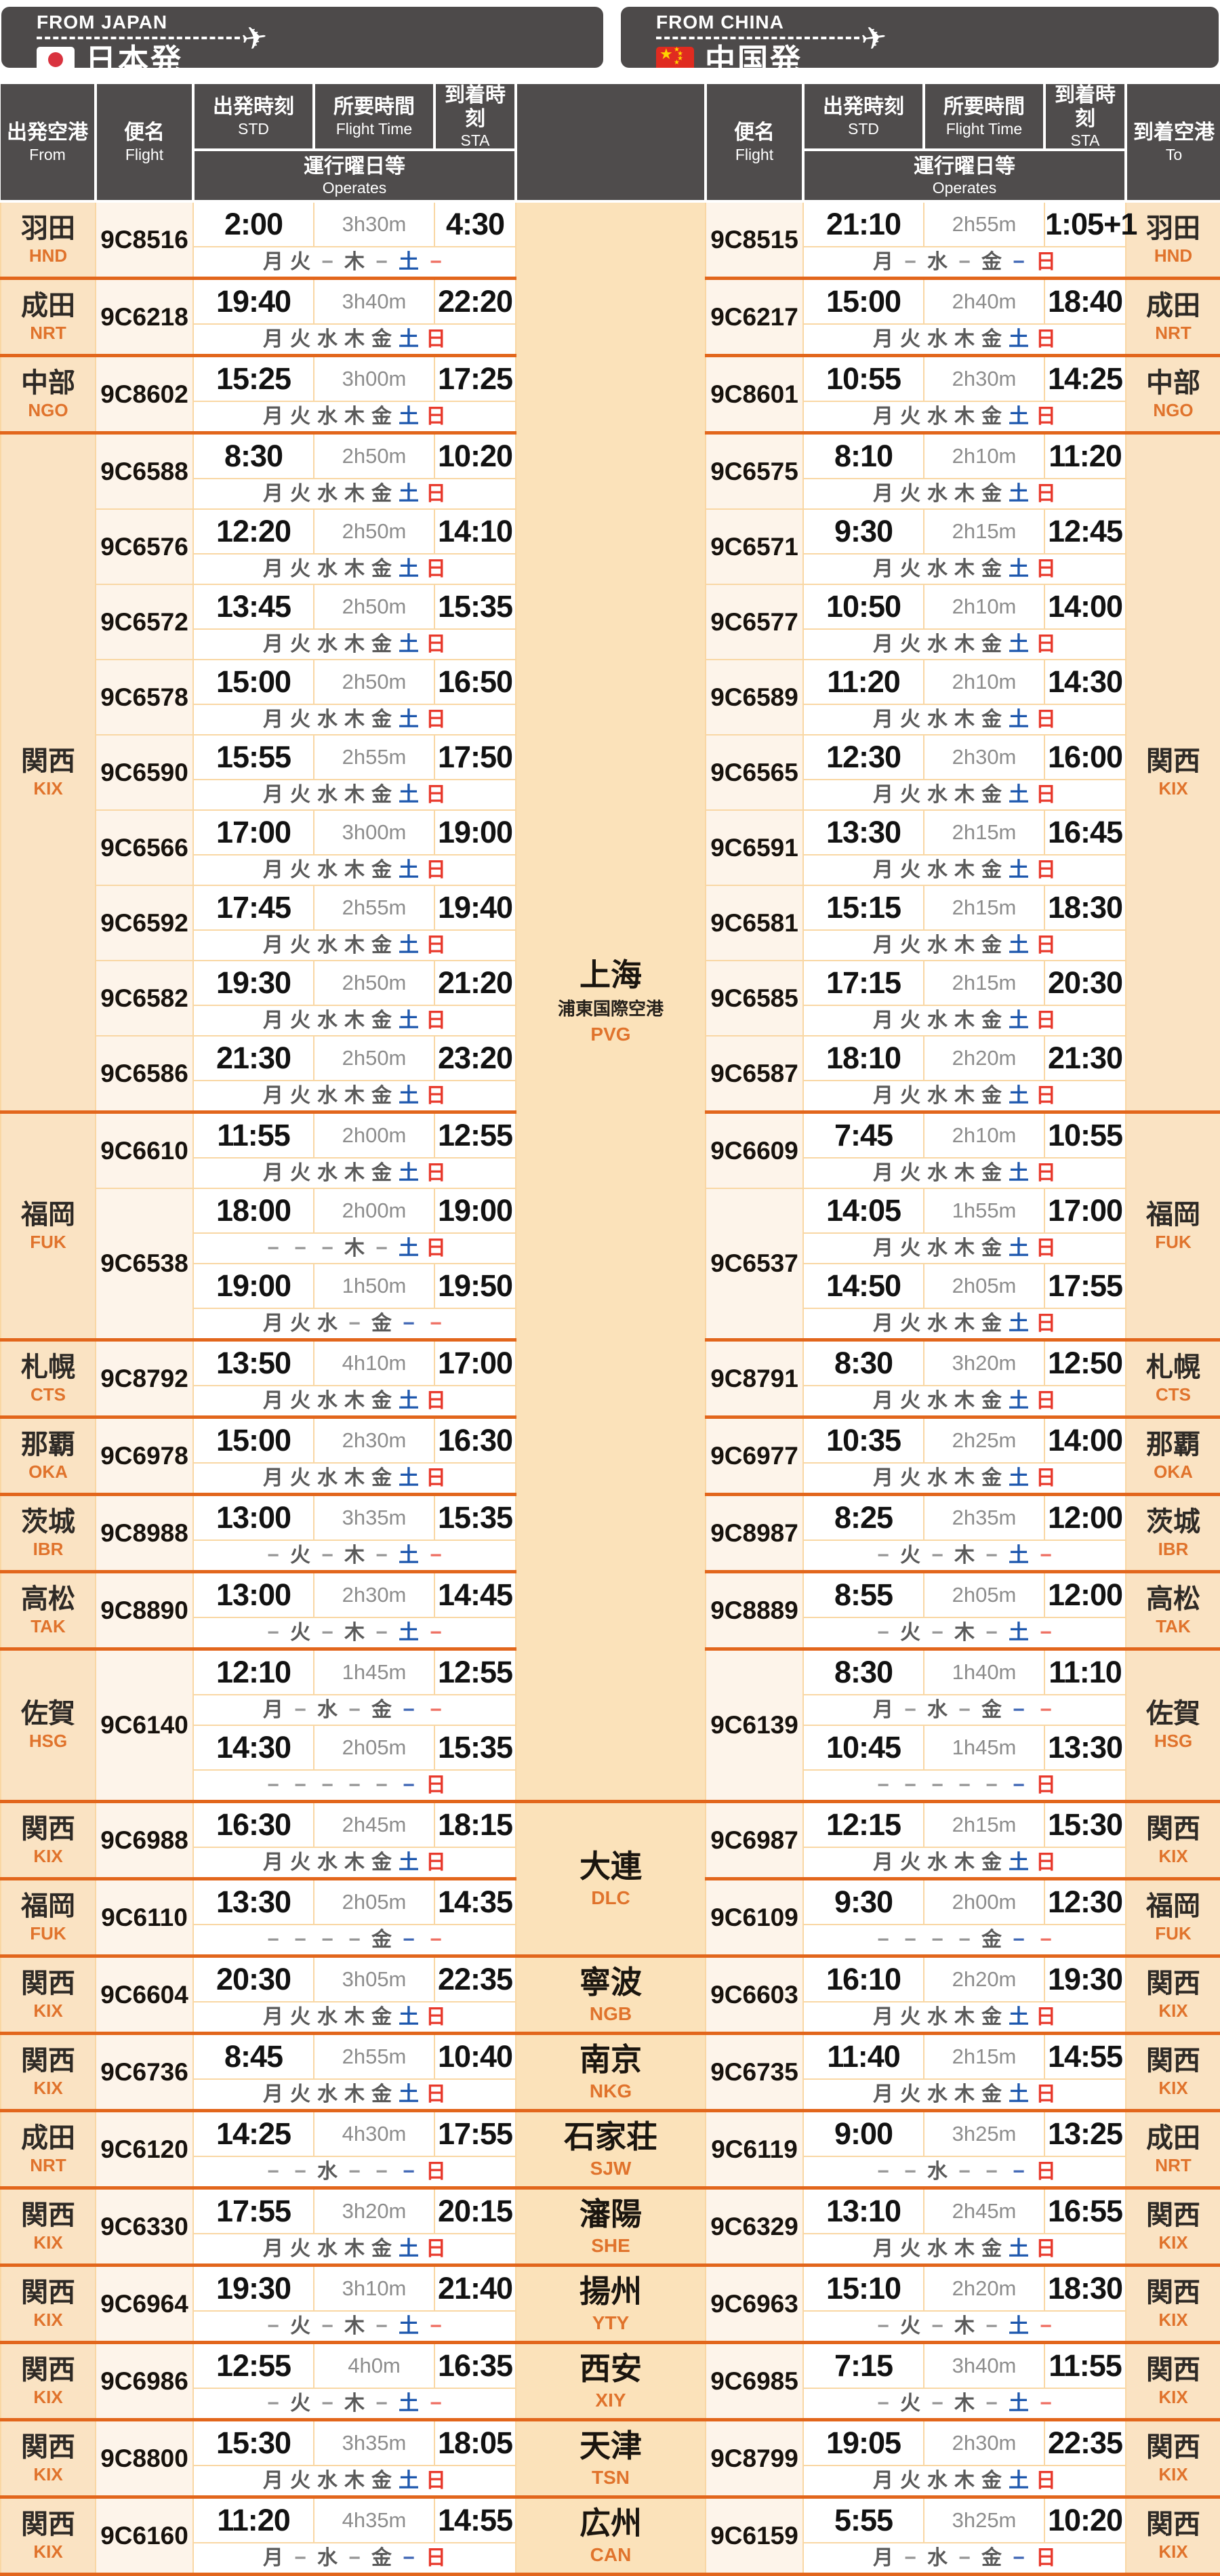 This screenshot has height=2576, width=1220. I want to click on airport-name: 福岡, so click(48, 1214).